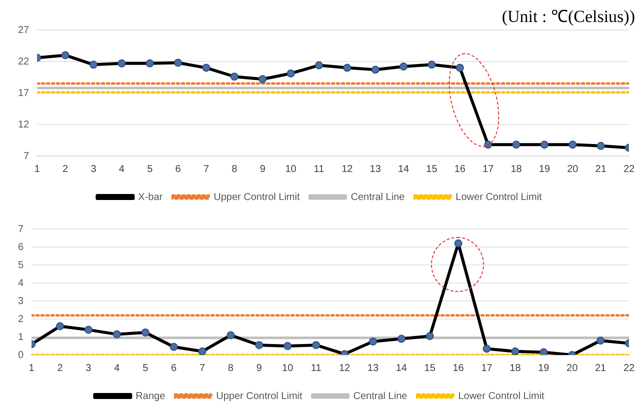 The image size is (643, 411). What do you see at coordinates (151, 396) in the screenshot?
I see `legend-label: Range` at bounding box center [151, 396].